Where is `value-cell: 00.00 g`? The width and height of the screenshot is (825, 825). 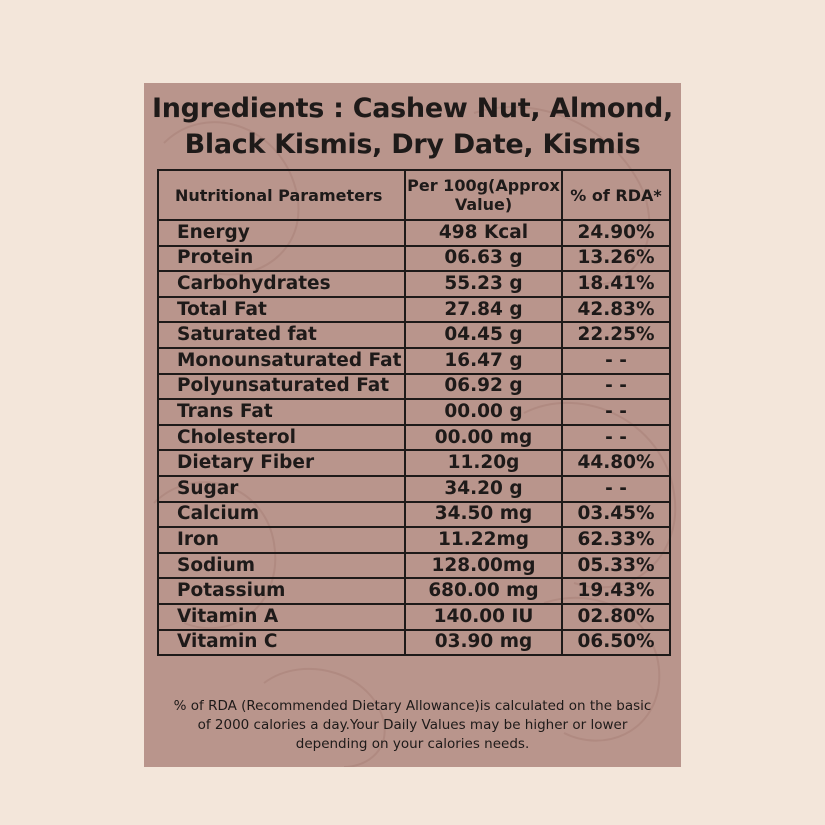 value-cell: 00.00 g is located at coordinates (483, 412).